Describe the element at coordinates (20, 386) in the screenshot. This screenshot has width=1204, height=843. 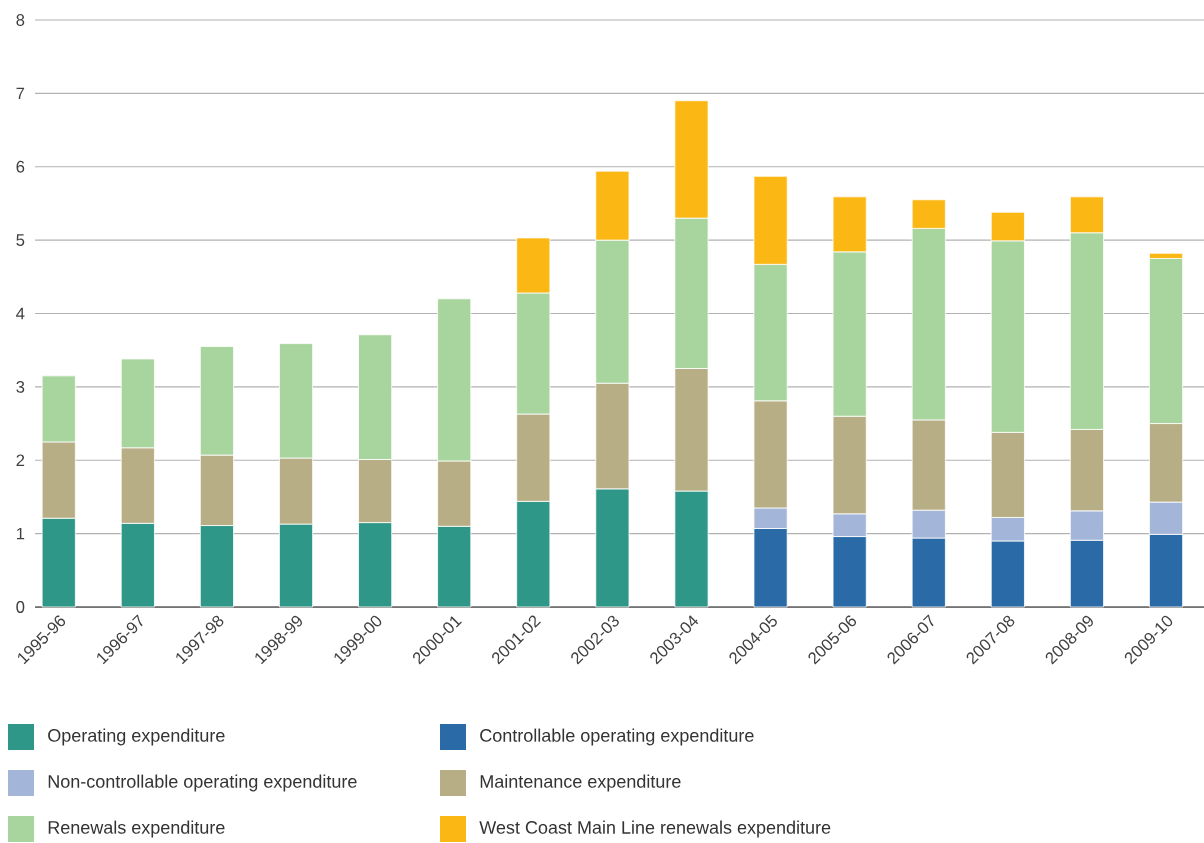
I see `y-tick-label: 3` at that location.